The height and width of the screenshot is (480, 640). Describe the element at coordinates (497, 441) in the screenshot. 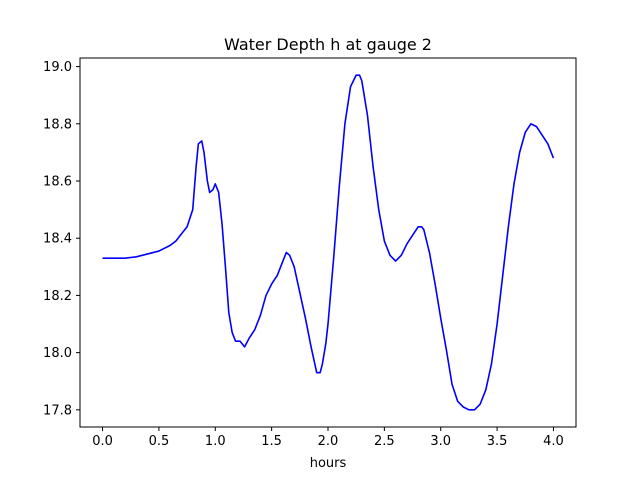

I see `x-tick-label: 3.5` at that location.